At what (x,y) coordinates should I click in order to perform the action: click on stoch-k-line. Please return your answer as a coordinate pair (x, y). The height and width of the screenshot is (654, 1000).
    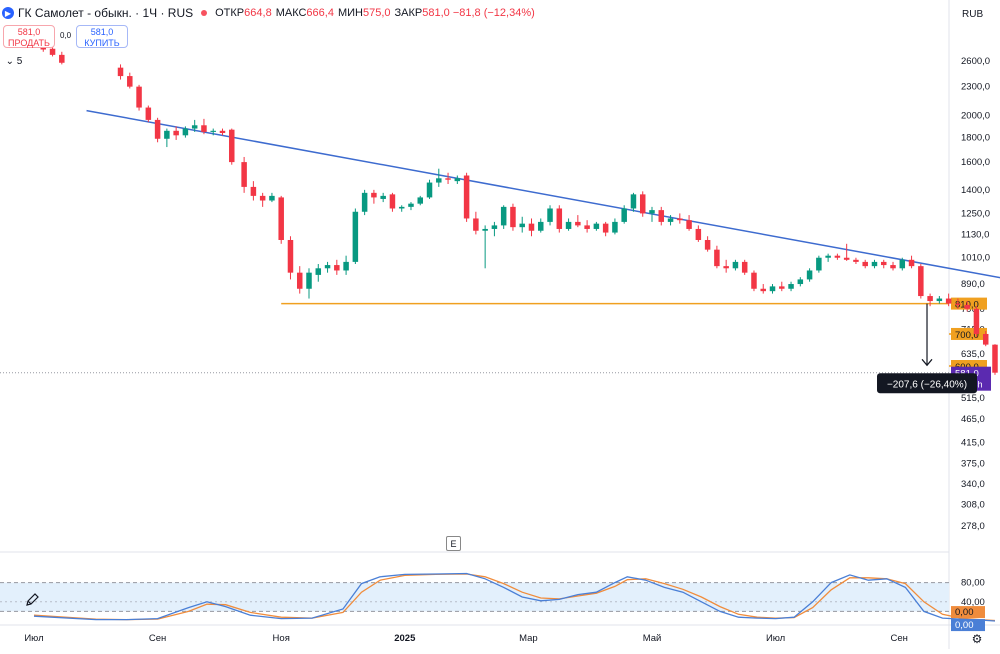
    Looking at the image, I should click on (514, 597).